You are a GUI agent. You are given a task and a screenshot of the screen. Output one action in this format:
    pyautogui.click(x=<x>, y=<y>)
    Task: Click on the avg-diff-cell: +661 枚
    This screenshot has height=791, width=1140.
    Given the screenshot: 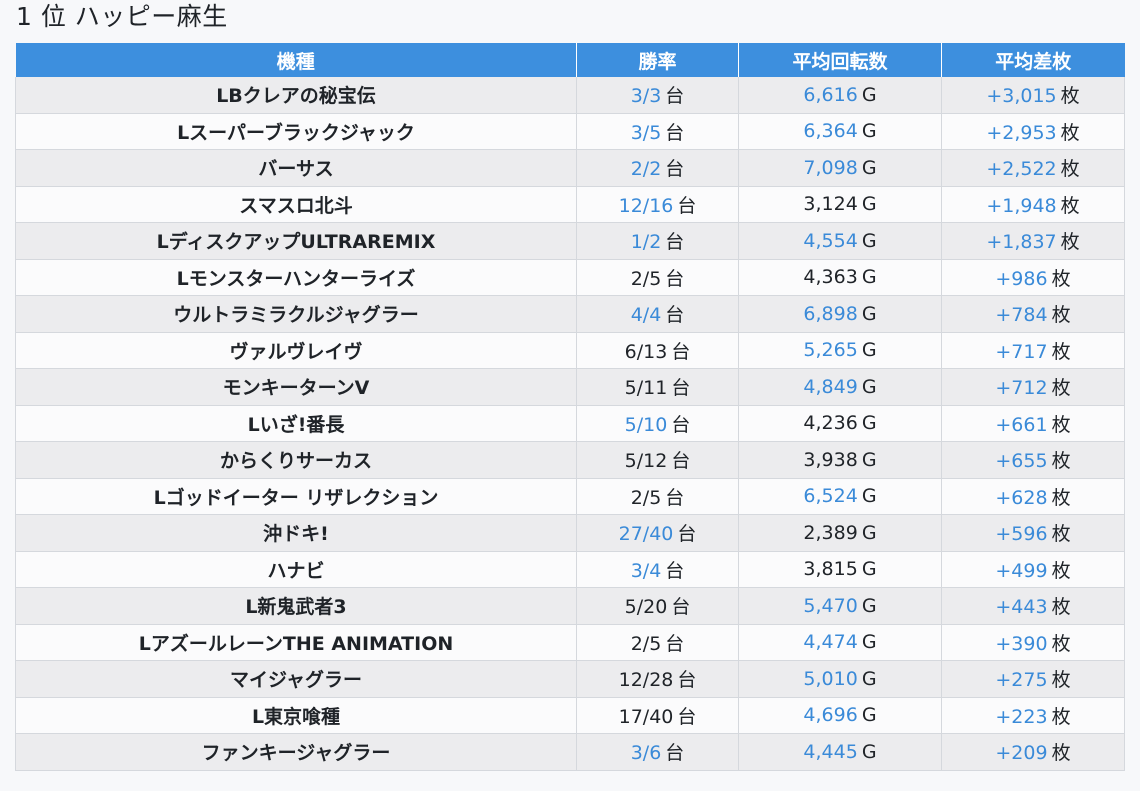 What is the action you would take?
    pyautogui.click(x=1033, y=423)
    